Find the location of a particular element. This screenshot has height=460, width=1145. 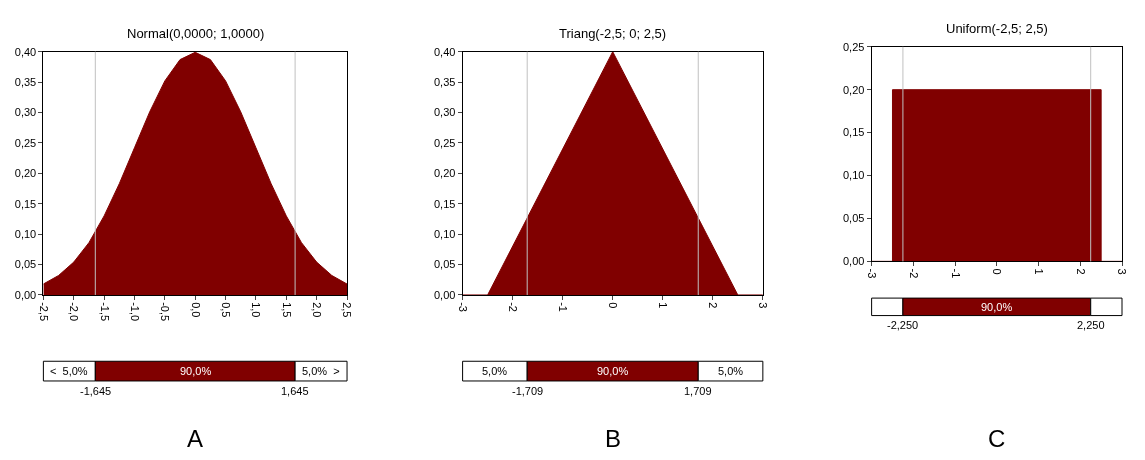

text: 1,709 is located at coordinates (698, 391).